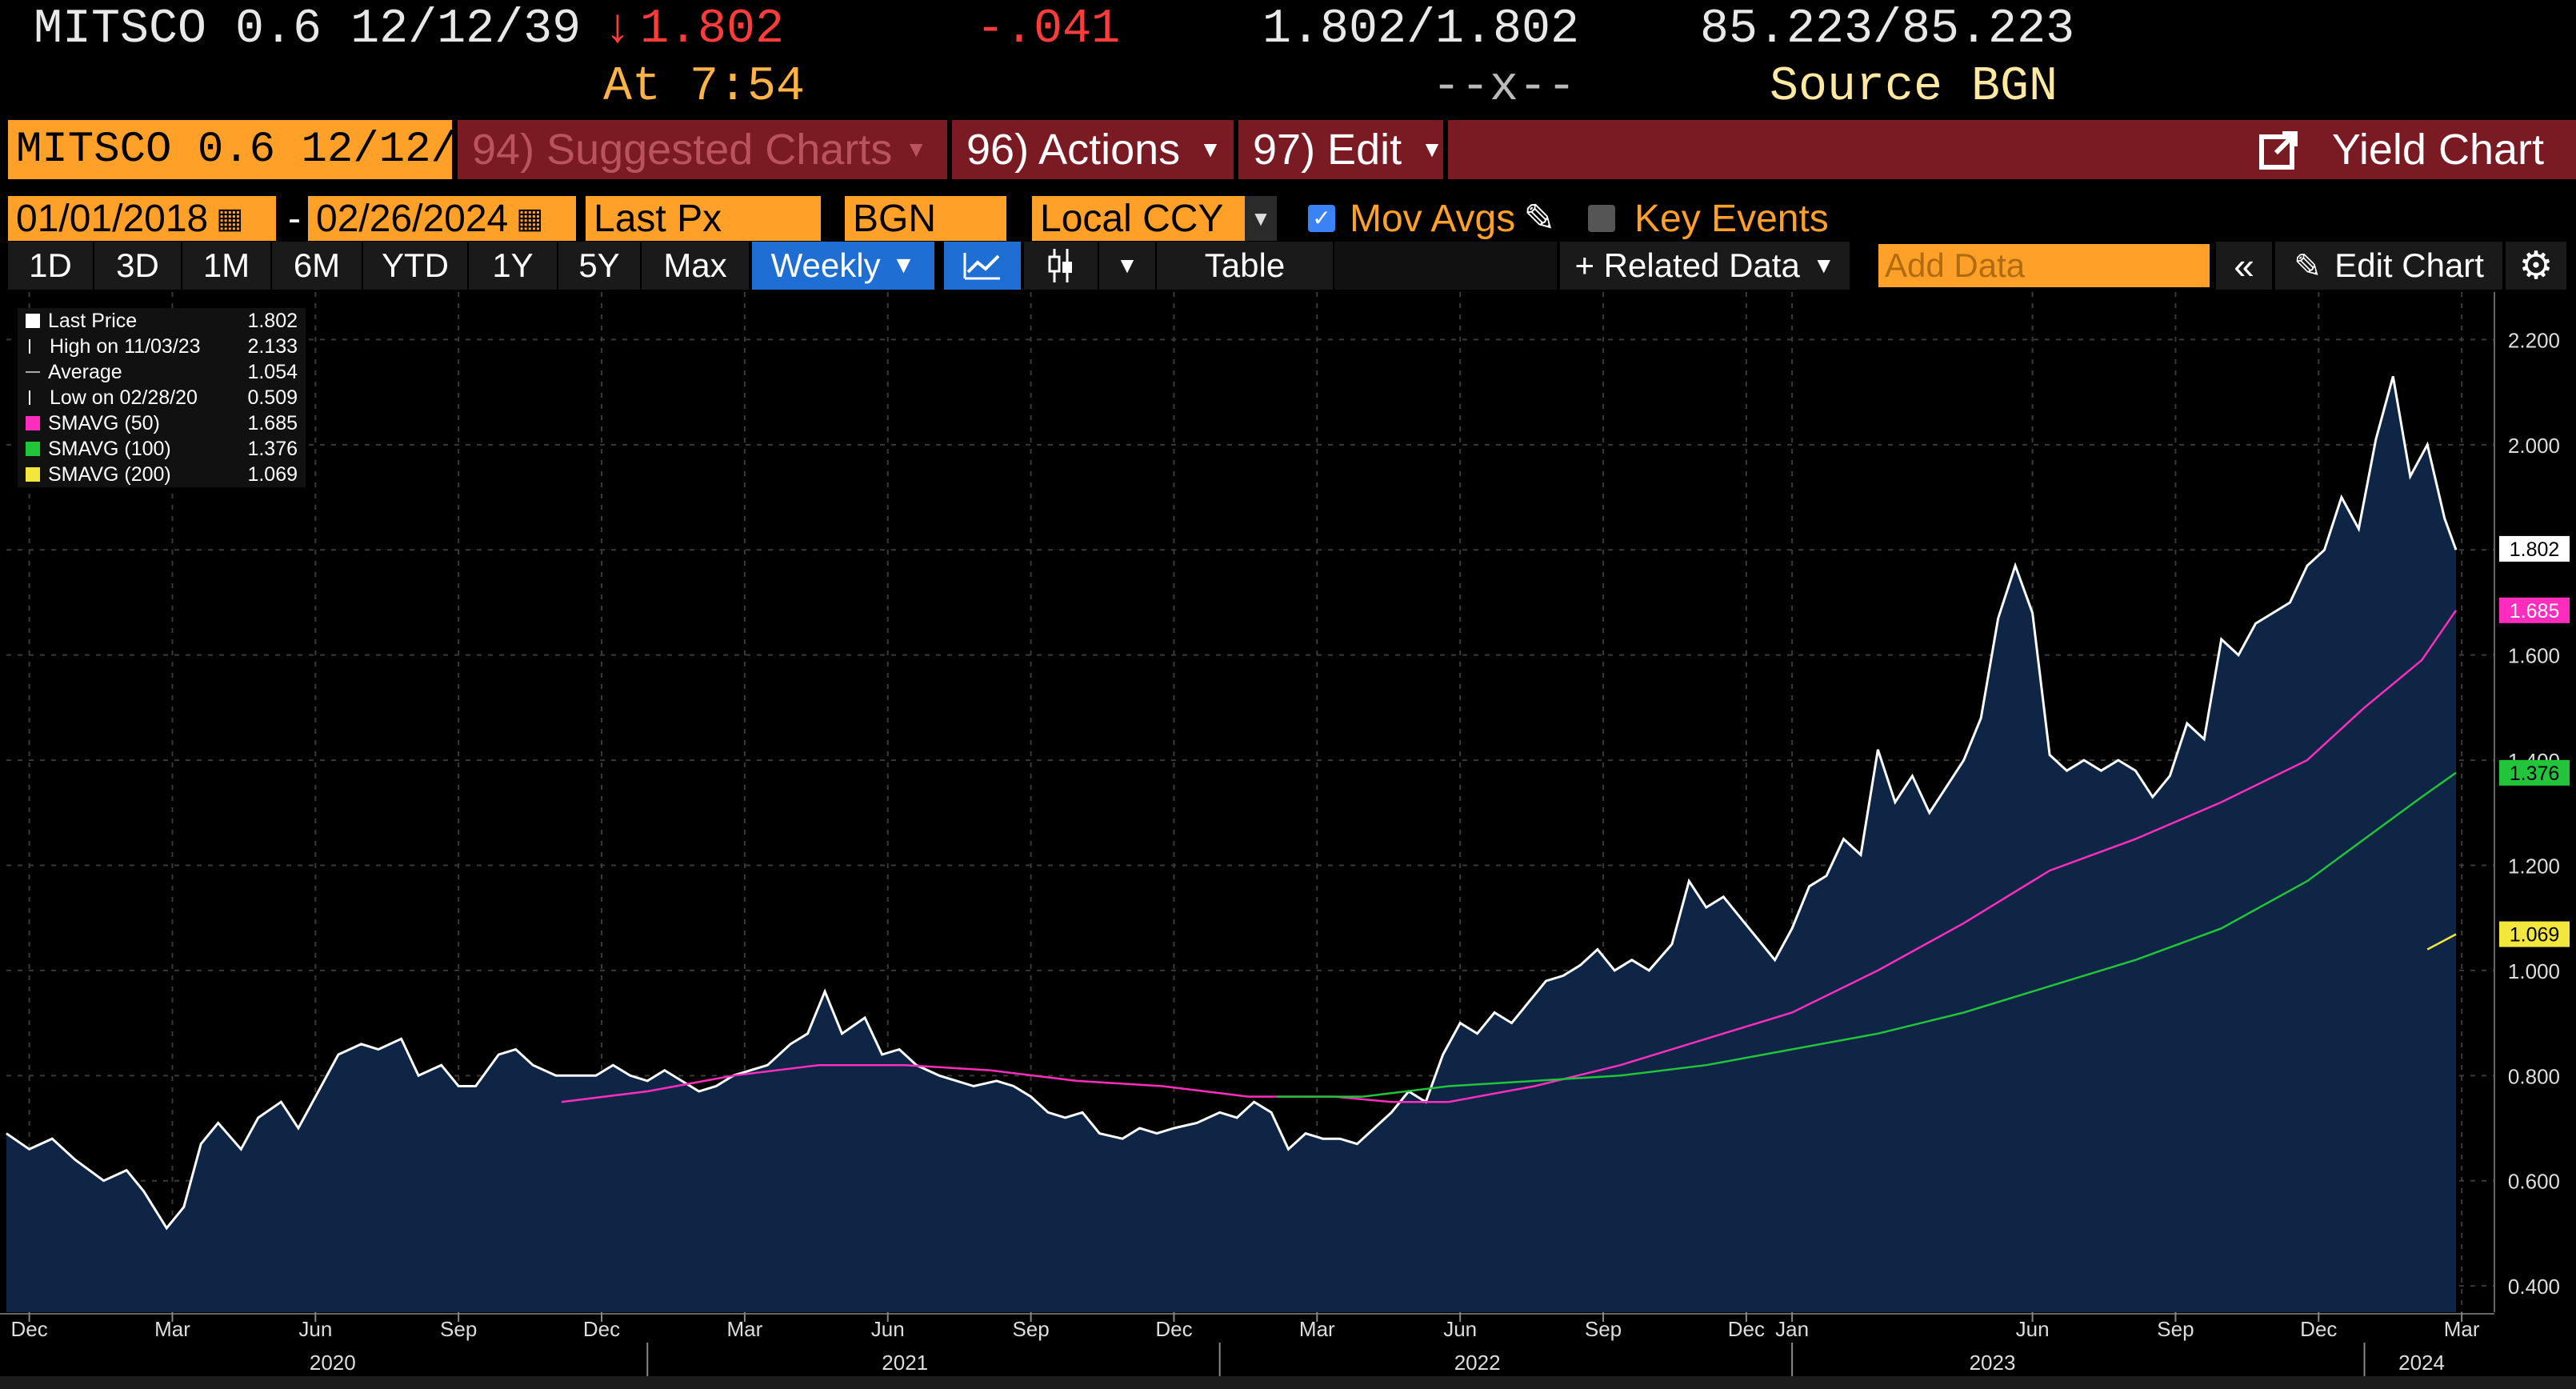 This screenshot has height=1389, width=2576. I want to click on range-tab-3d: 3D, so click(137, 266).